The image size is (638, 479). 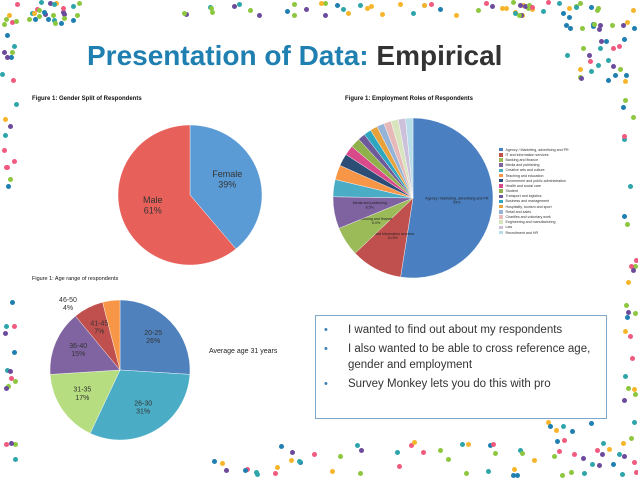 I want to click on legend-label: Business and management, so click(x=527, y=201).